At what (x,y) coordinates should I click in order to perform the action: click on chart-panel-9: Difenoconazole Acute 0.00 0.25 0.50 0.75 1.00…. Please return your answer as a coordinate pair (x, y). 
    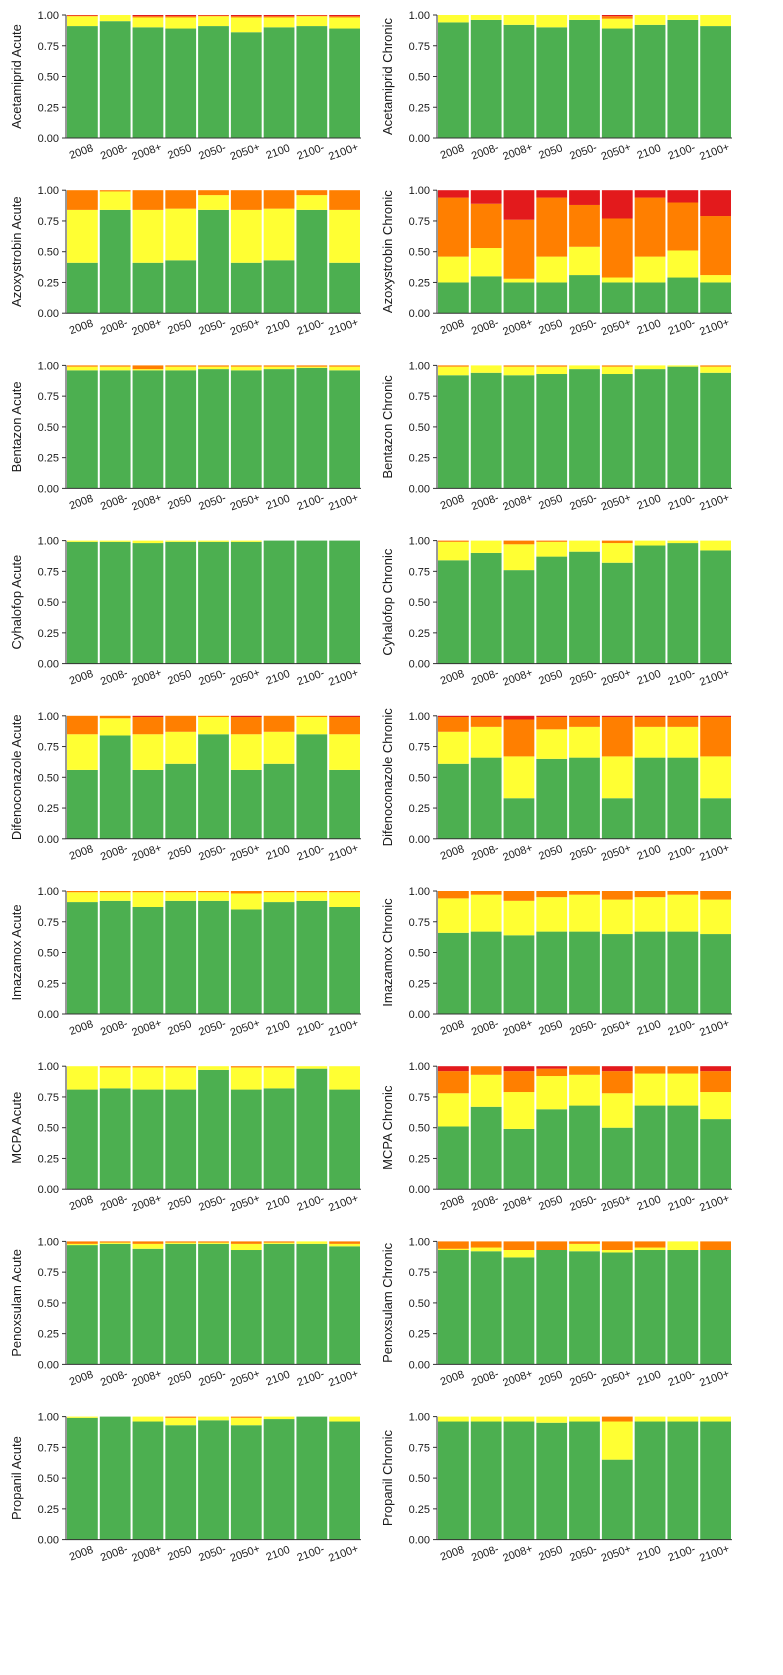
    Looking at the image, I should click on (185, 787).